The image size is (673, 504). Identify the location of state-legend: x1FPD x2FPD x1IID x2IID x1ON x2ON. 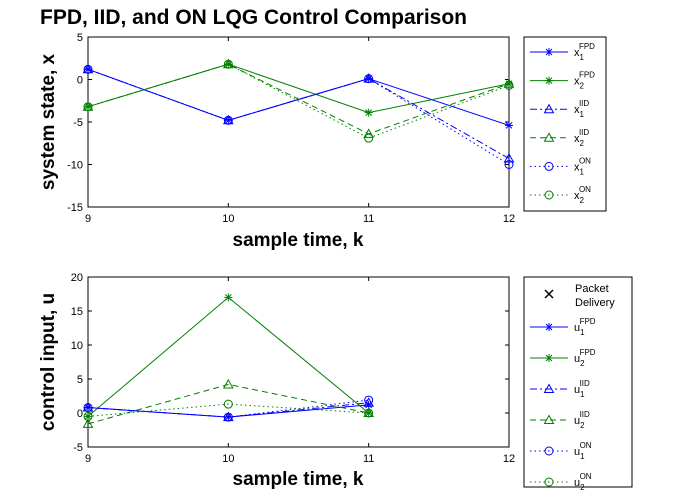
(565, 124).